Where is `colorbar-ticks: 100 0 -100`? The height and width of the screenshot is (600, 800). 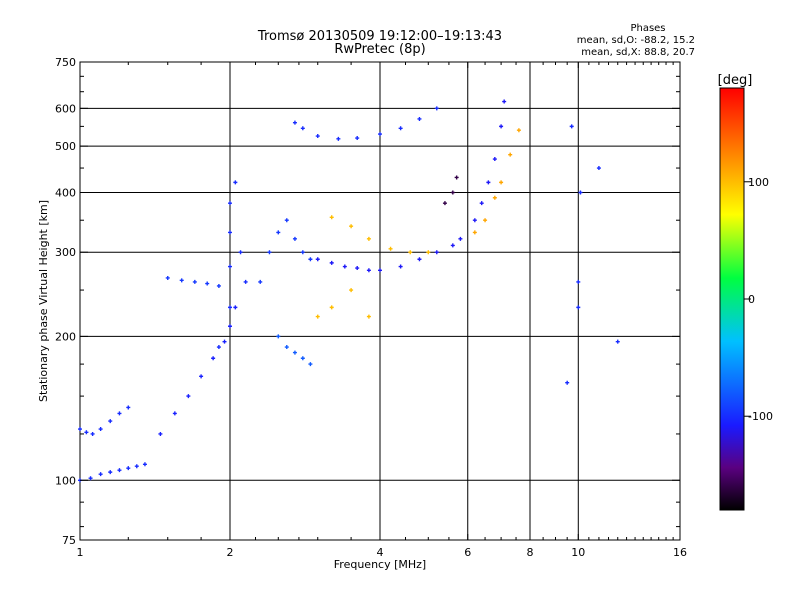 colorbar-ticks: 100 0 -100 is located at coordinates (758, 299).